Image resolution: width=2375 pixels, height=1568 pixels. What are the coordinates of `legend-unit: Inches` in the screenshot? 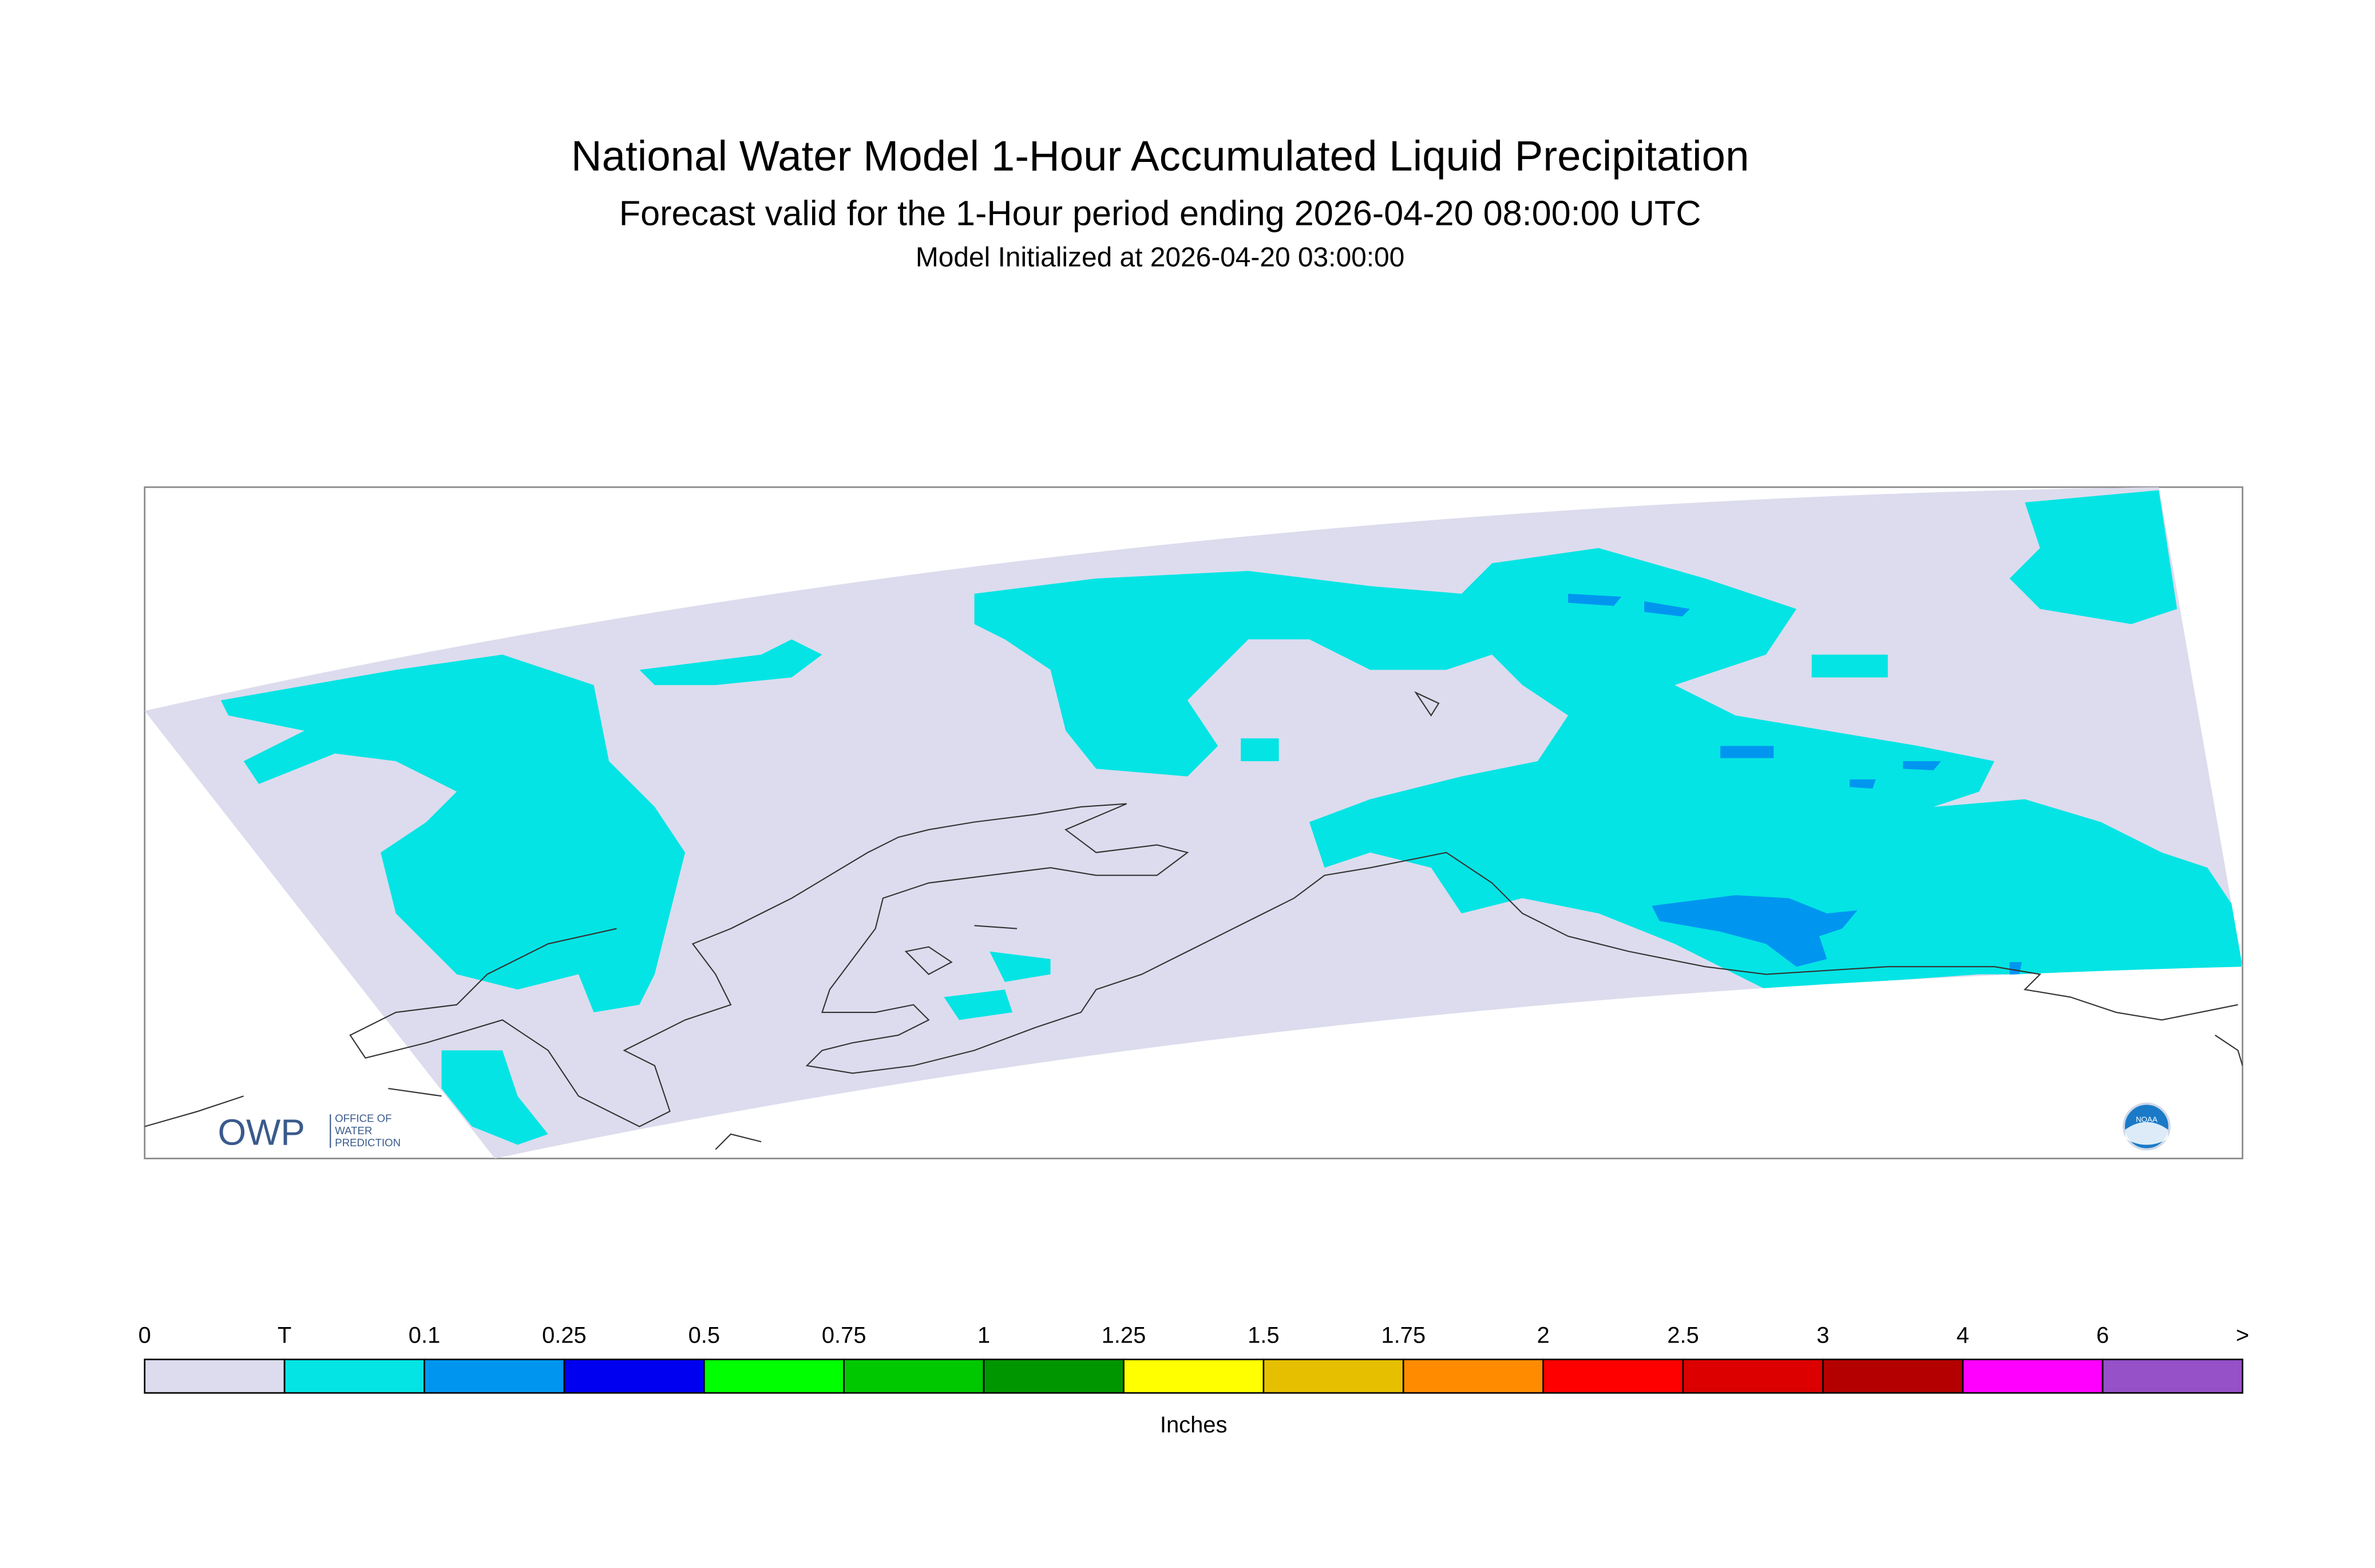 It's located at (1194, 1425).